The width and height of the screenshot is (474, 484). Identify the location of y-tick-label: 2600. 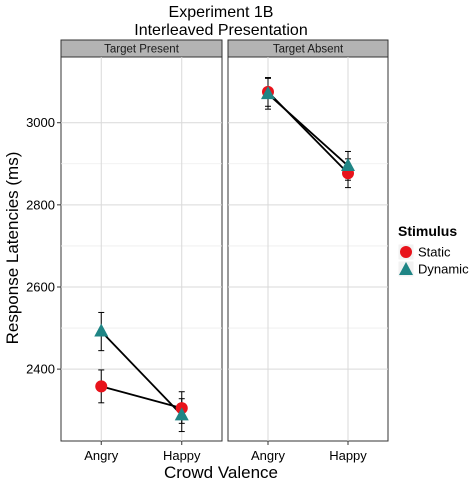
(40, 286).